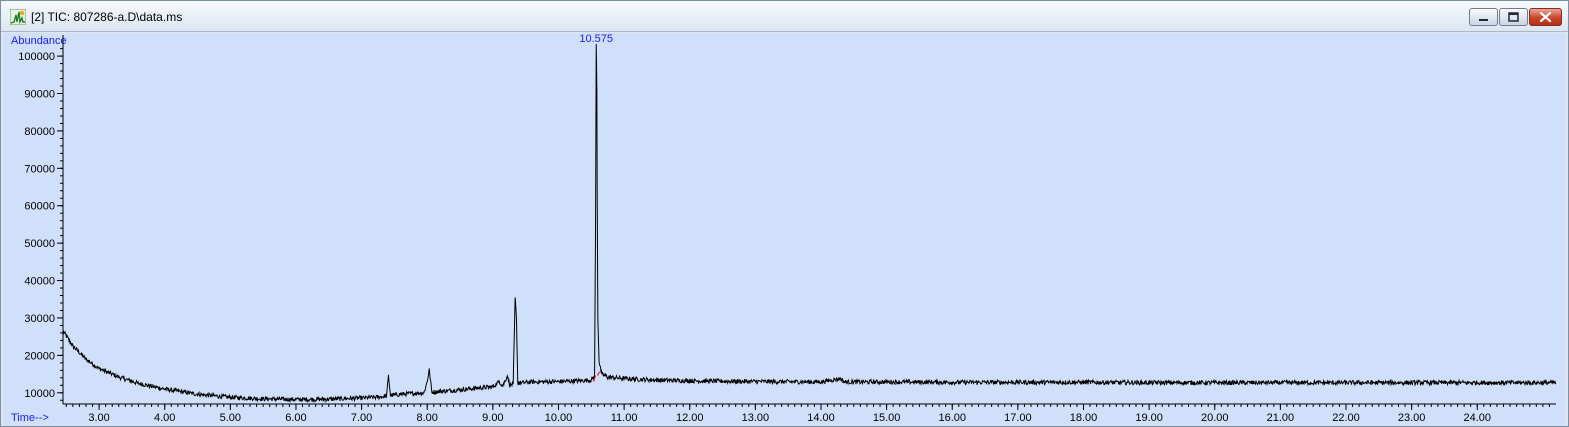 This screenshot has width=1569, height=427. I want to click on x-tick-label: 7.00, so click(361, 418).